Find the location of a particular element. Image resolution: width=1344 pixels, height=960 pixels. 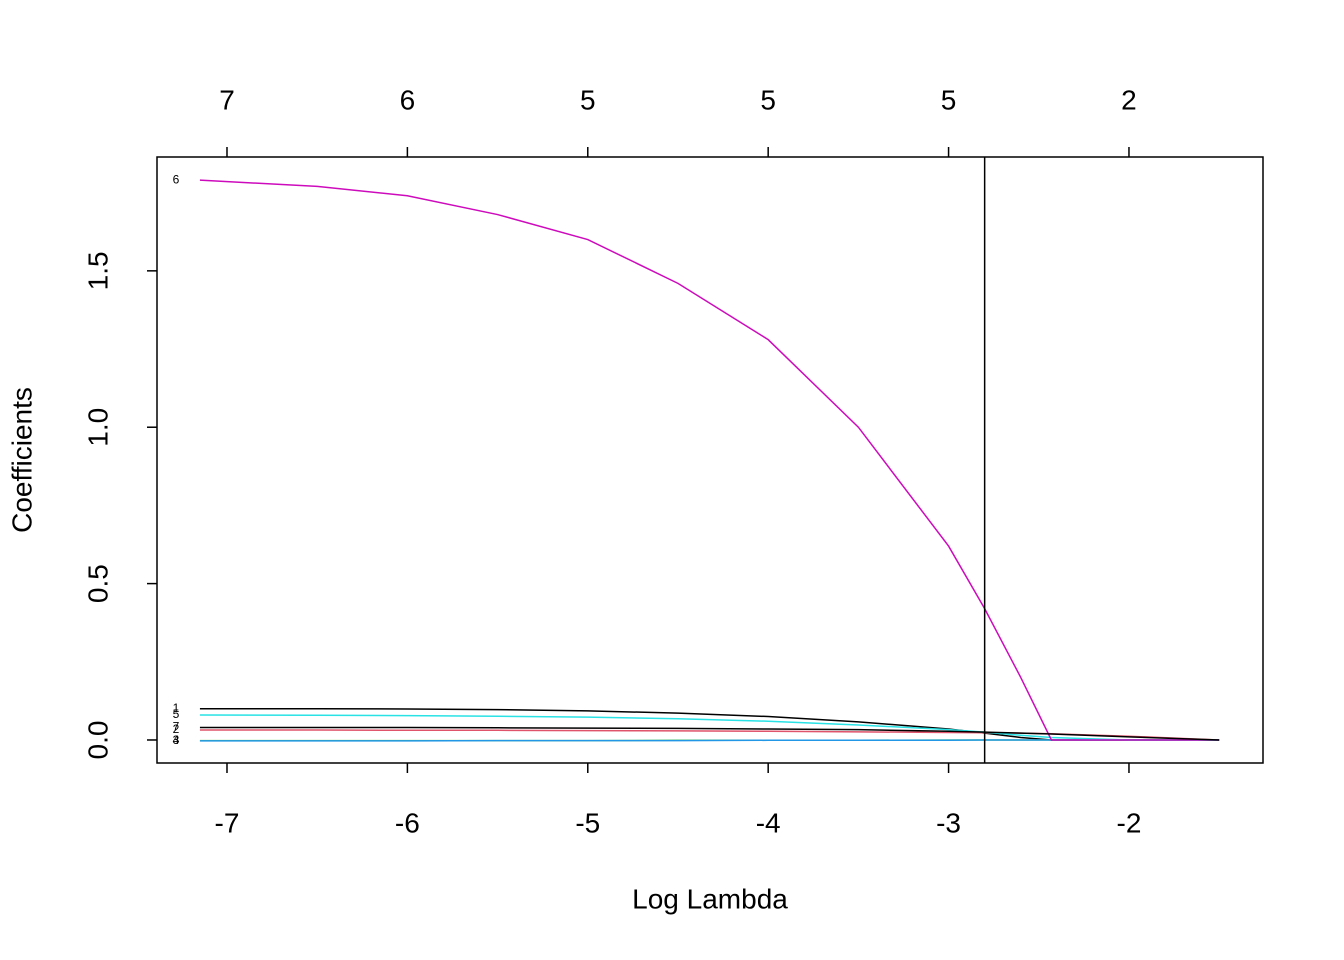

top-tick-label: 2 is located at coordinates (1129, 99).